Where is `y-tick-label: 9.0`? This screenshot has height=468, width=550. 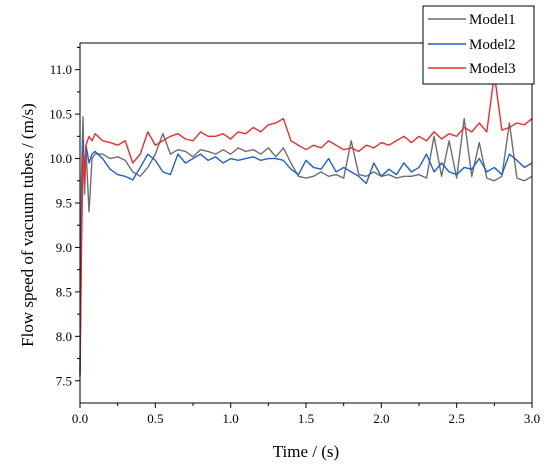 y-tick-label: 9.0 is located at coordinates (64, 247).